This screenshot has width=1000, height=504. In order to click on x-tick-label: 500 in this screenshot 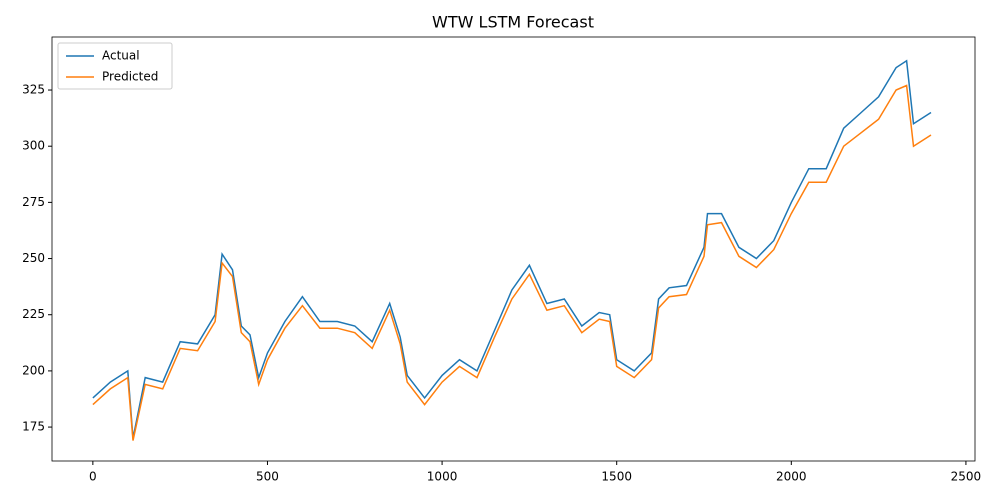, I will do `click(267, 477)`.